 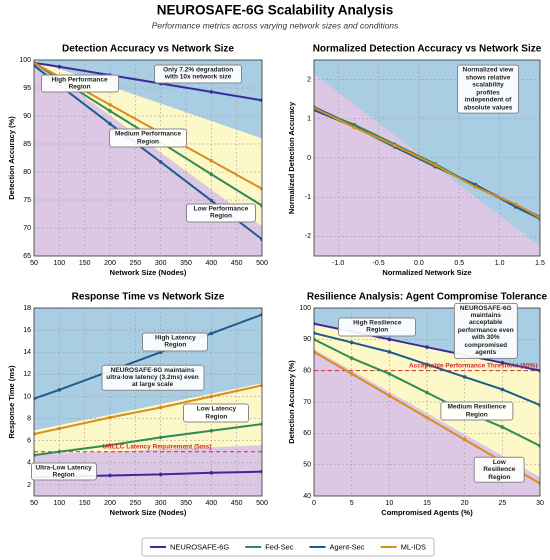 I want to click on y-tick-label: 1, so click(x=309, y=119).